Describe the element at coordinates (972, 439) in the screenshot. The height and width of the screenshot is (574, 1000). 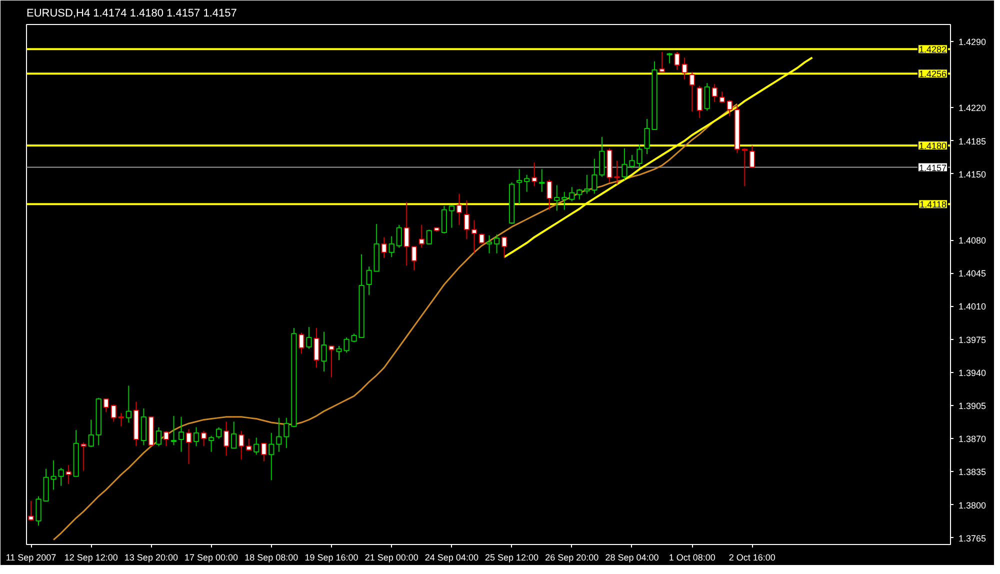
I see `y-tick-label: 1.3870` at that location.